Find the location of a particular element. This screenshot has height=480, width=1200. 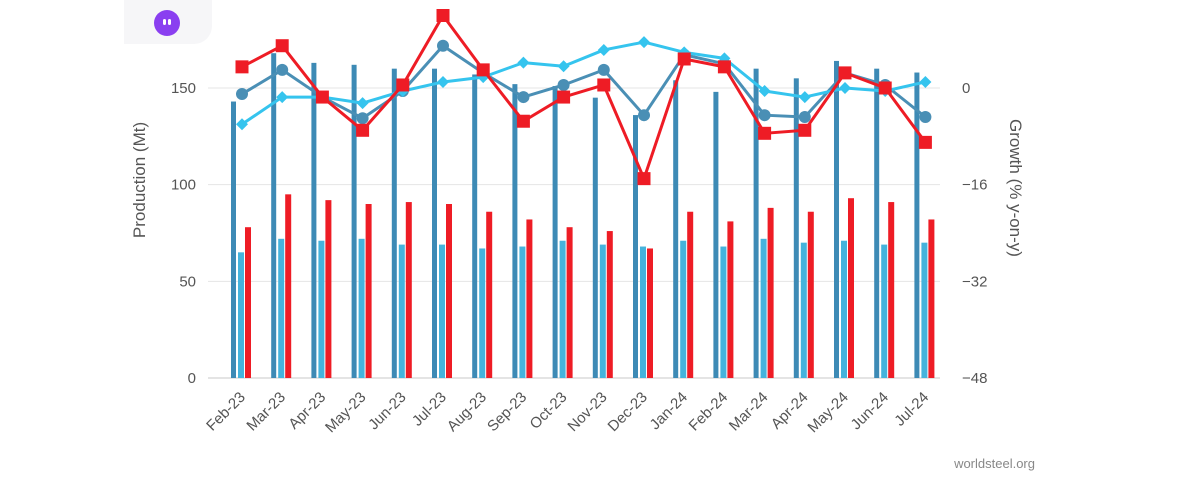

y-tick-label: 100 is located at coordinates (183, 185).